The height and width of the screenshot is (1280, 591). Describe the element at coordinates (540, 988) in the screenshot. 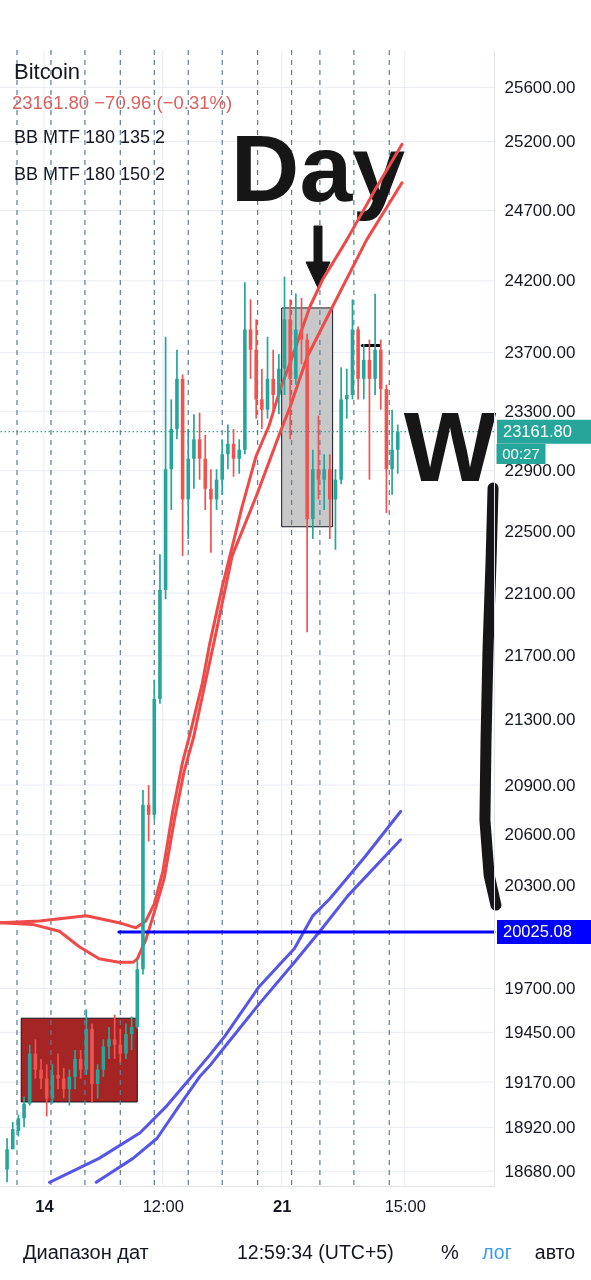

I see `y-tick-label: 19700.00` at that location.